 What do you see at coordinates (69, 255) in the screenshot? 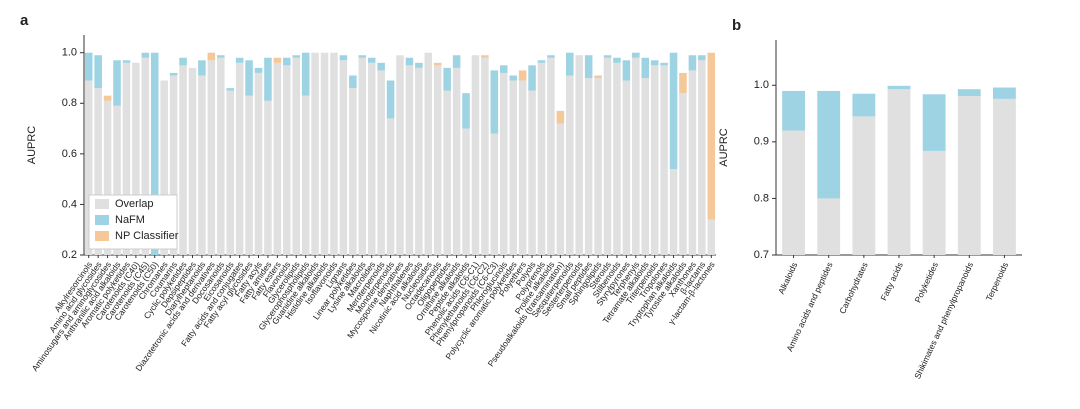
I see `y-tick-label: 0.2` at bounding box center [69, 255].